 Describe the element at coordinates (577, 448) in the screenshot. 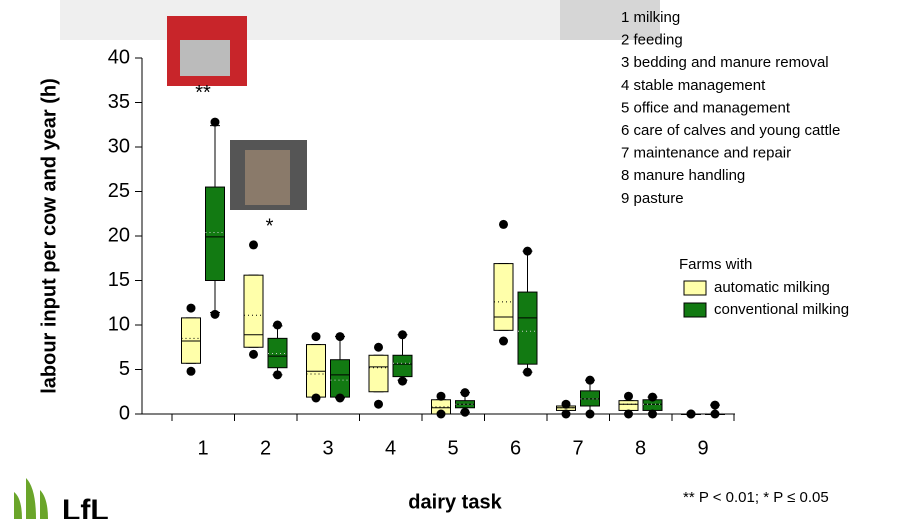

I see `x-tick-label: 7` at that location.